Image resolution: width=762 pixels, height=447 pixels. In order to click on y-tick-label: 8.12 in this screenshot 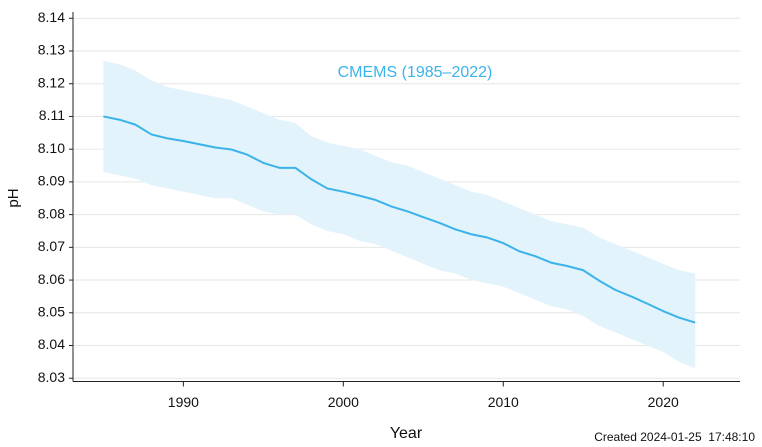, I will do `click(51, 82)`.